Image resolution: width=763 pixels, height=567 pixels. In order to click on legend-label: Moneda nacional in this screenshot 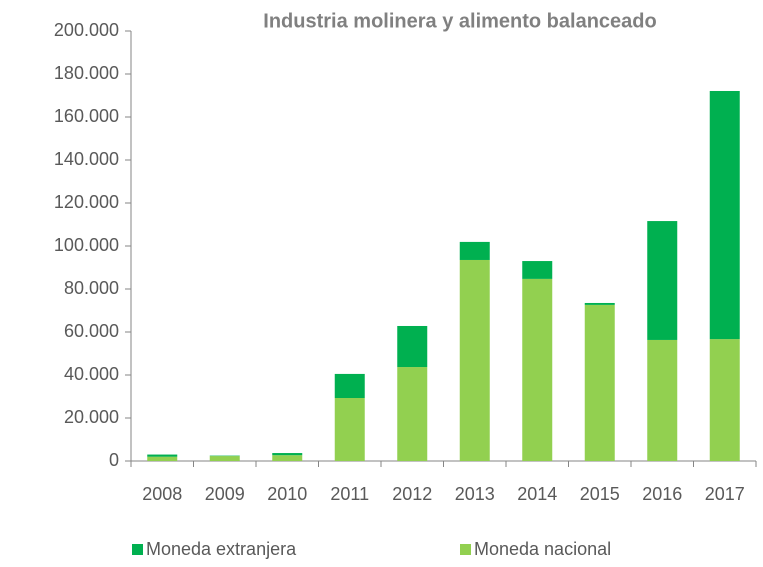, I will do `click(542, 549)`.